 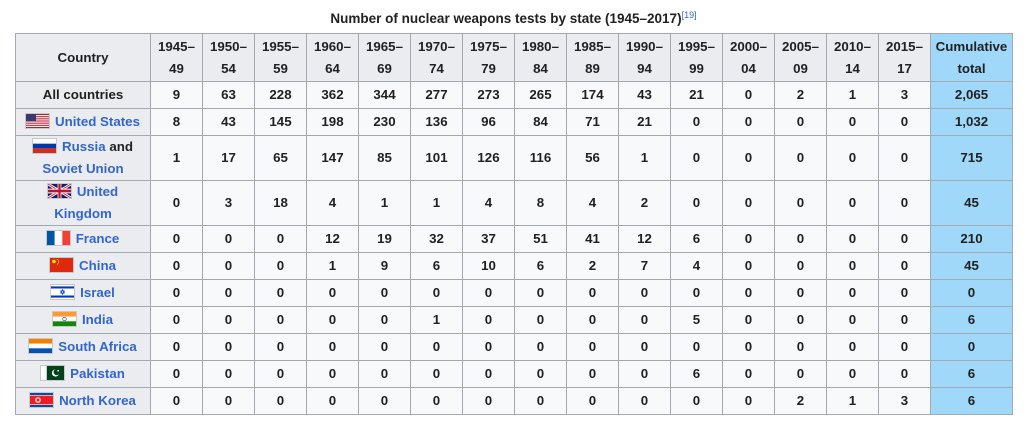 I want to click on table-cell: 2, so click(x=801, y=95).